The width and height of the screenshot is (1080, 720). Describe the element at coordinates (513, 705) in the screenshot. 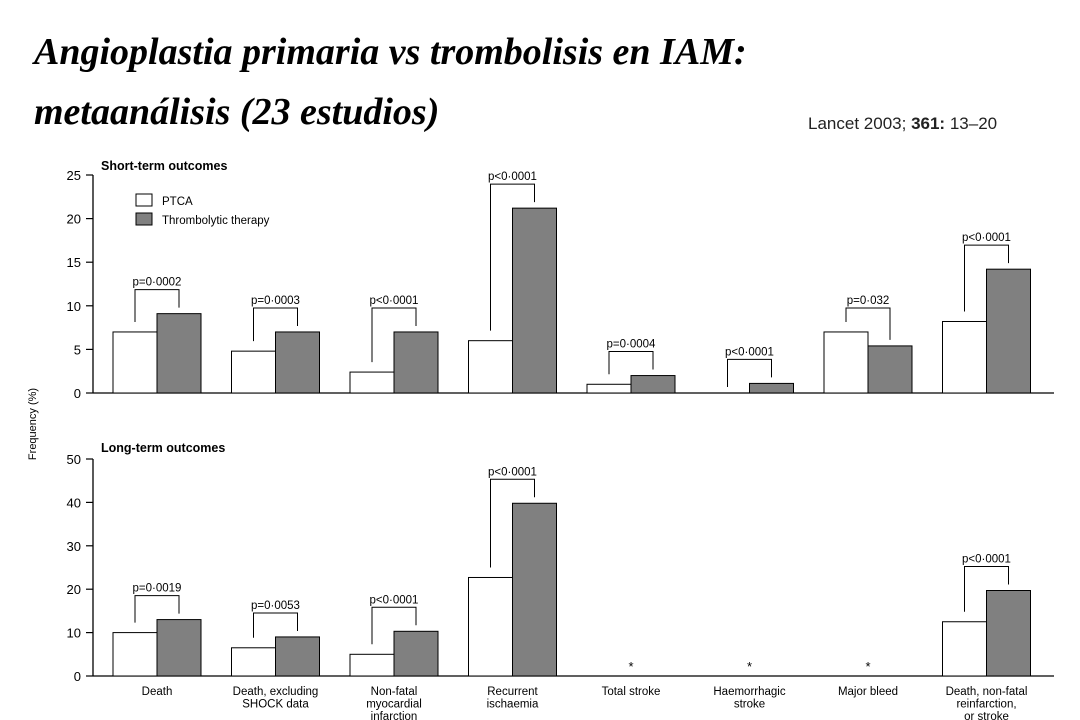

I see `x-tick-label-line: ischaemia` at that location.